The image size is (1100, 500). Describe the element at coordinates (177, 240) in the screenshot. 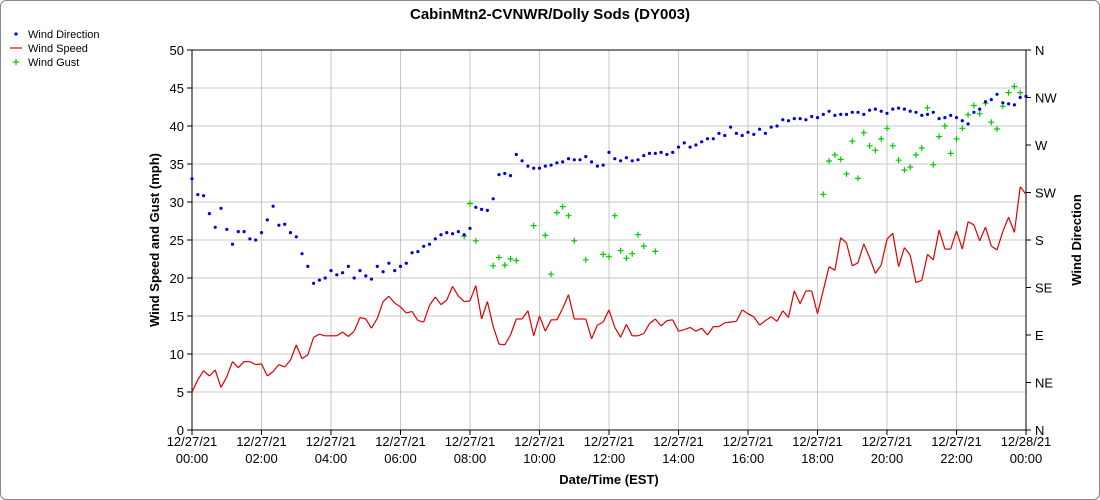

I see `y-tick-label: 25` at that location.